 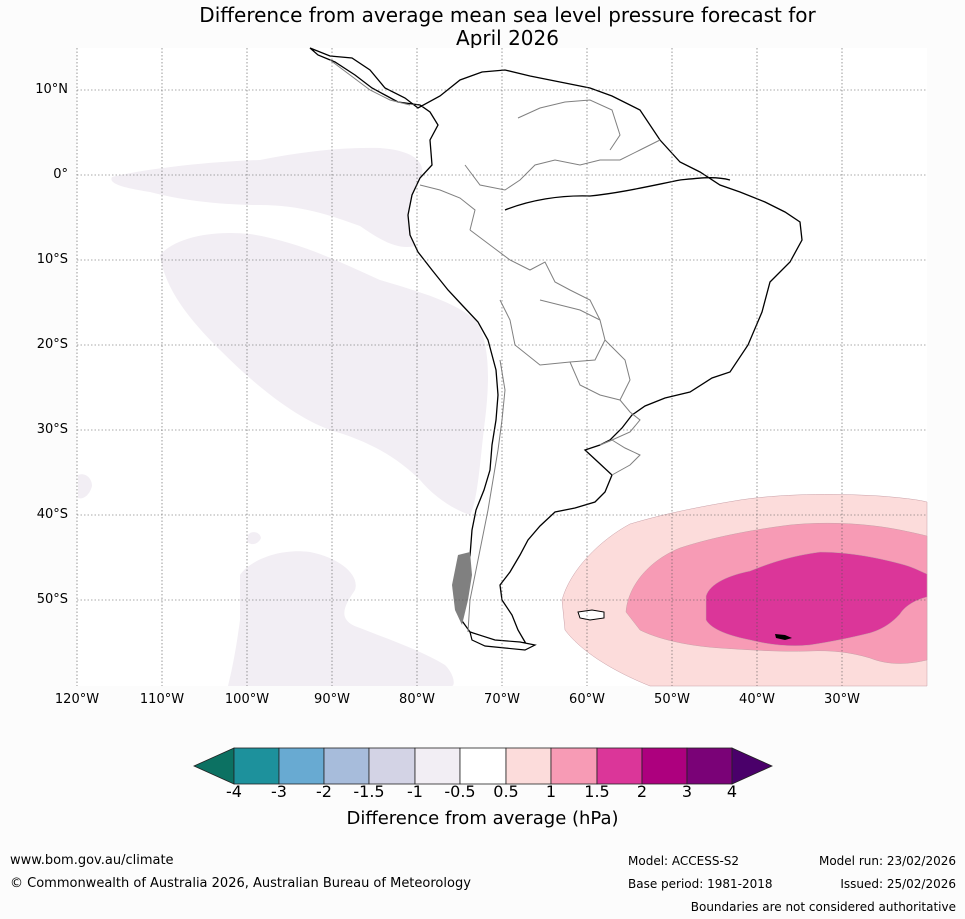 What do you see at coordinates (591, 615) in the screenshot?
I see `falkland-islands` at bounding box center [591, 615].